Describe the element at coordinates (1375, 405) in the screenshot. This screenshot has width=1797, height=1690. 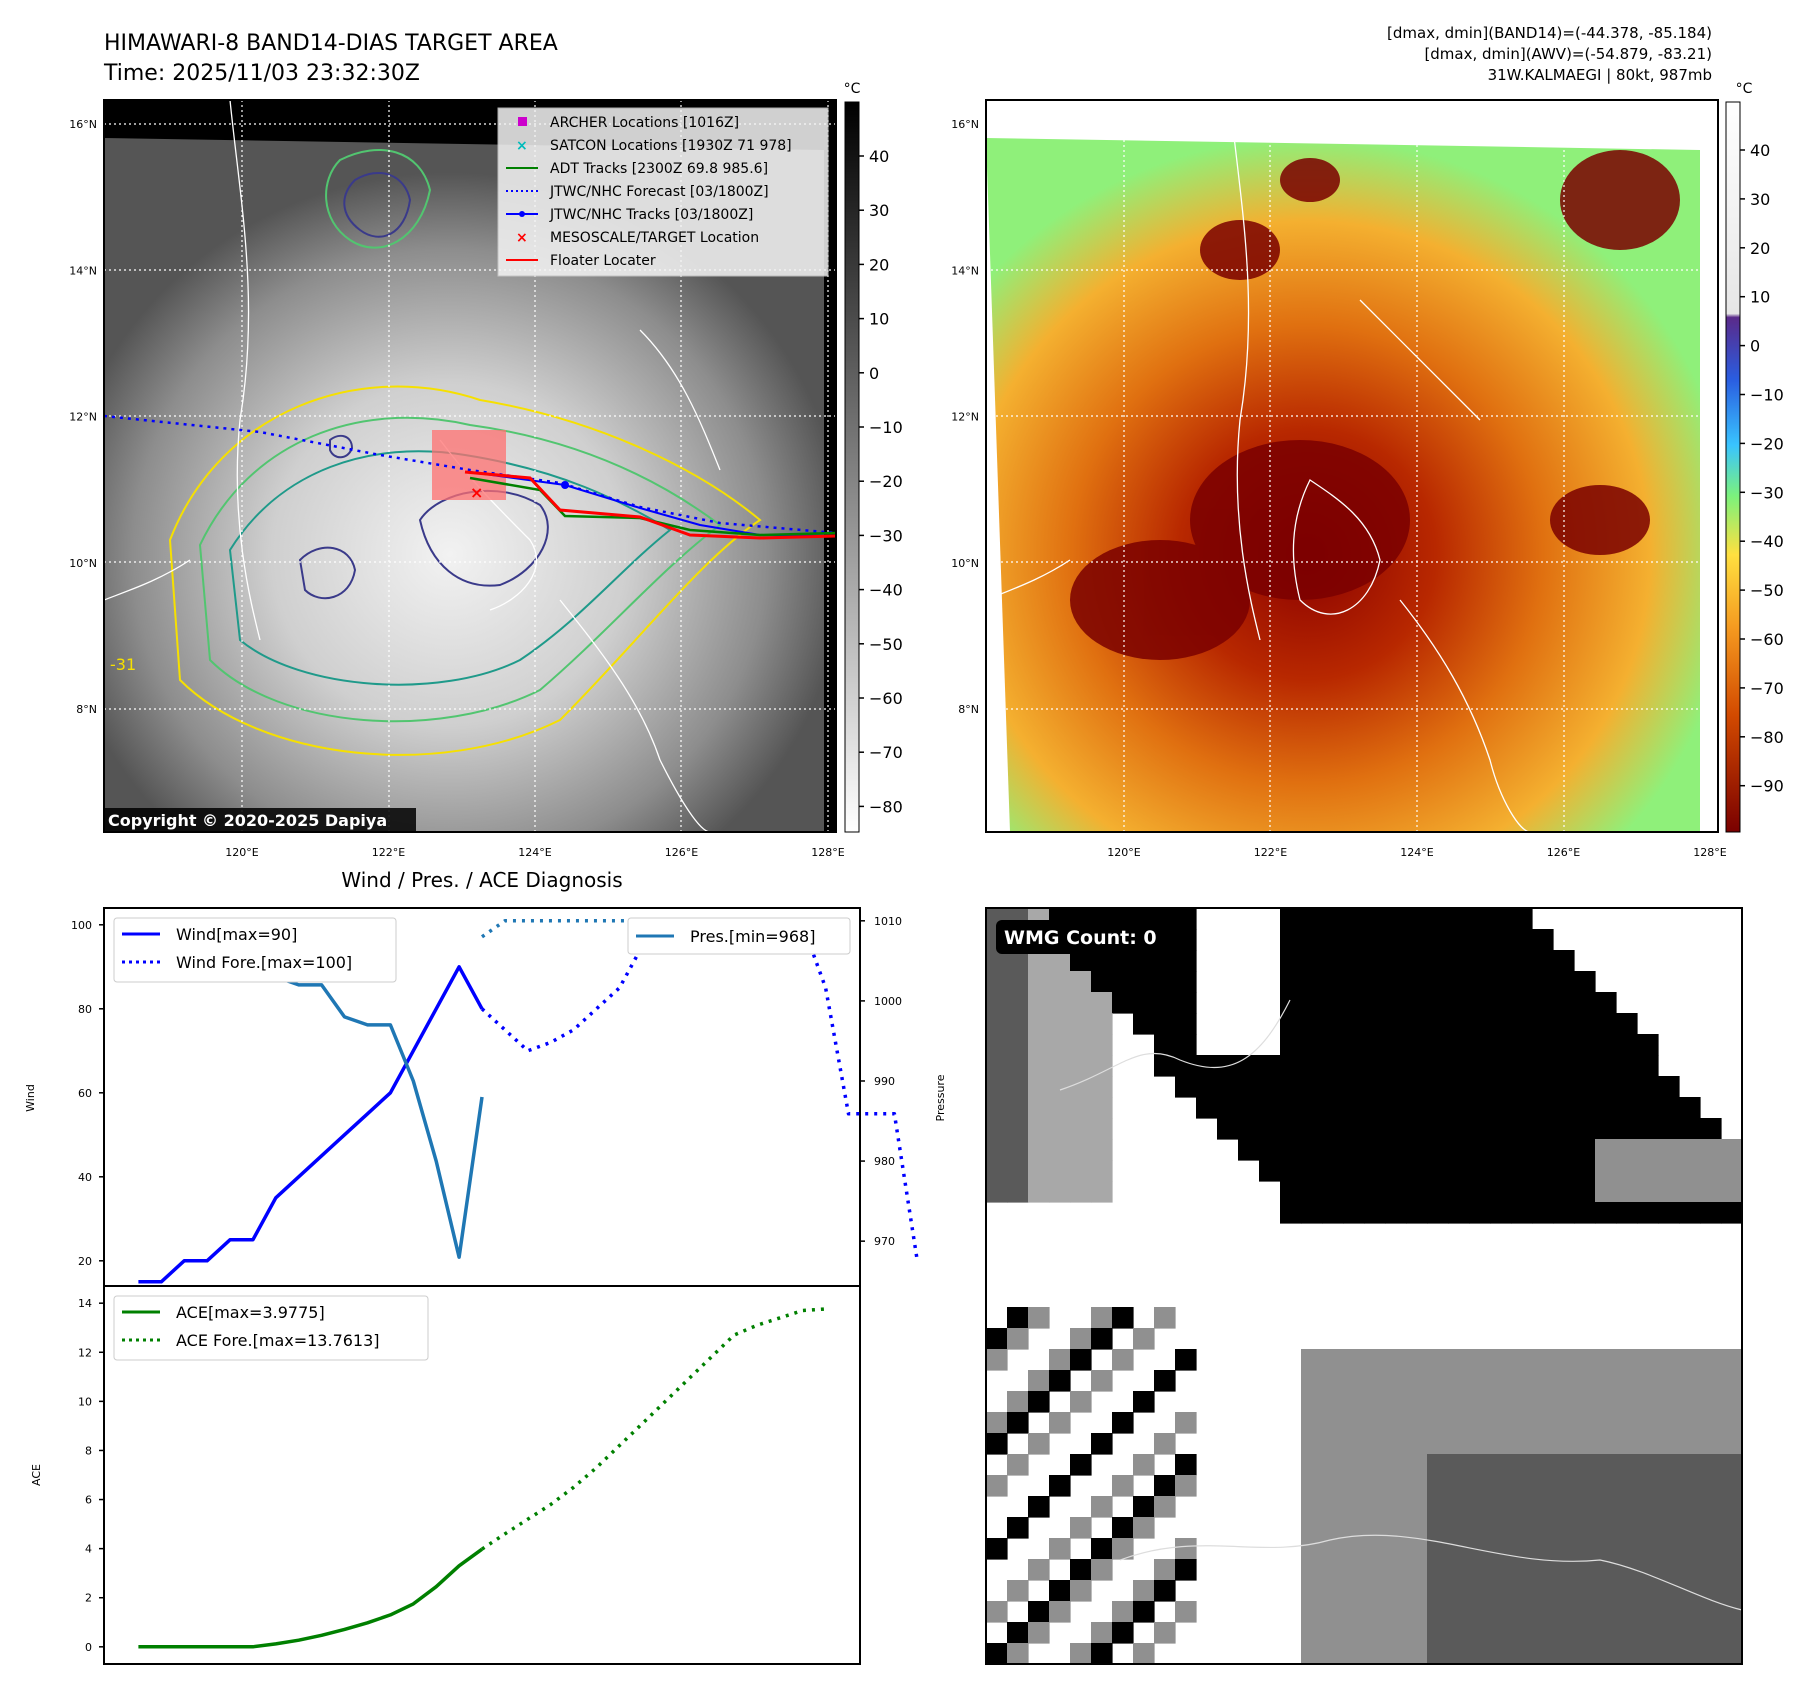
I see `map-right-cold-cores` at that location.